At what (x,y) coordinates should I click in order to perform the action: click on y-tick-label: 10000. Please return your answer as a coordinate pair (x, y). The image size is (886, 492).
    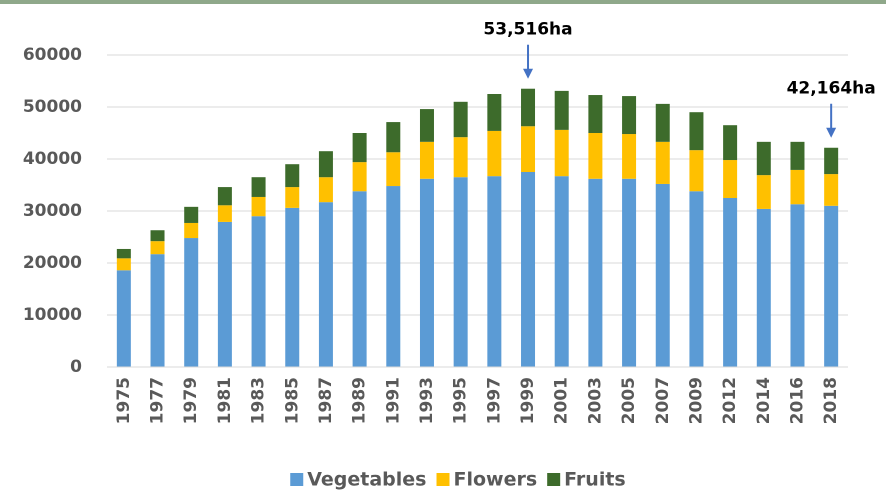
    Looking at the image, I should click on (52, 315).